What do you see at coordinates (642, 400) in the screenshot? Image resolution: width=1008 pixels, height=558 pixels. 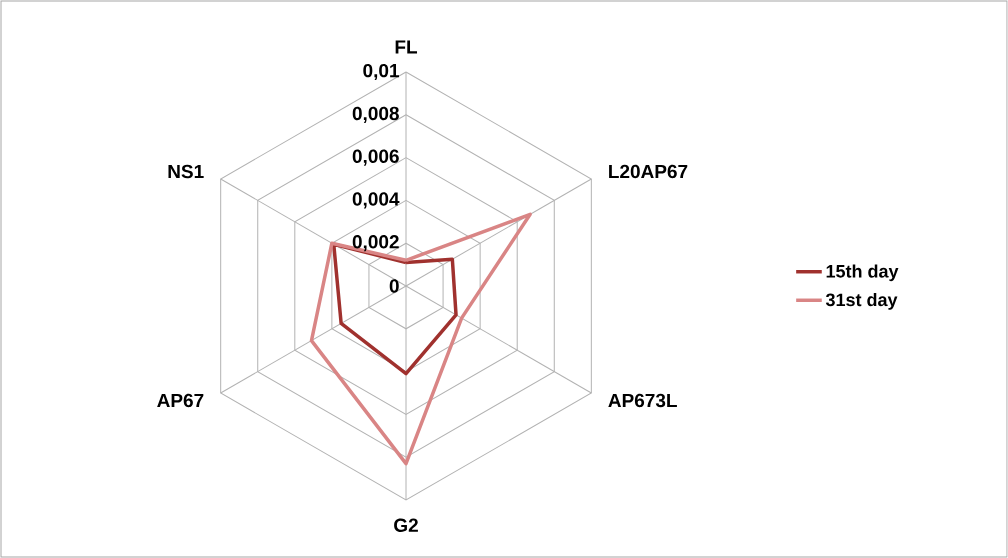 I see `spoke-label: AP673L` at bounding box center [642, 400].